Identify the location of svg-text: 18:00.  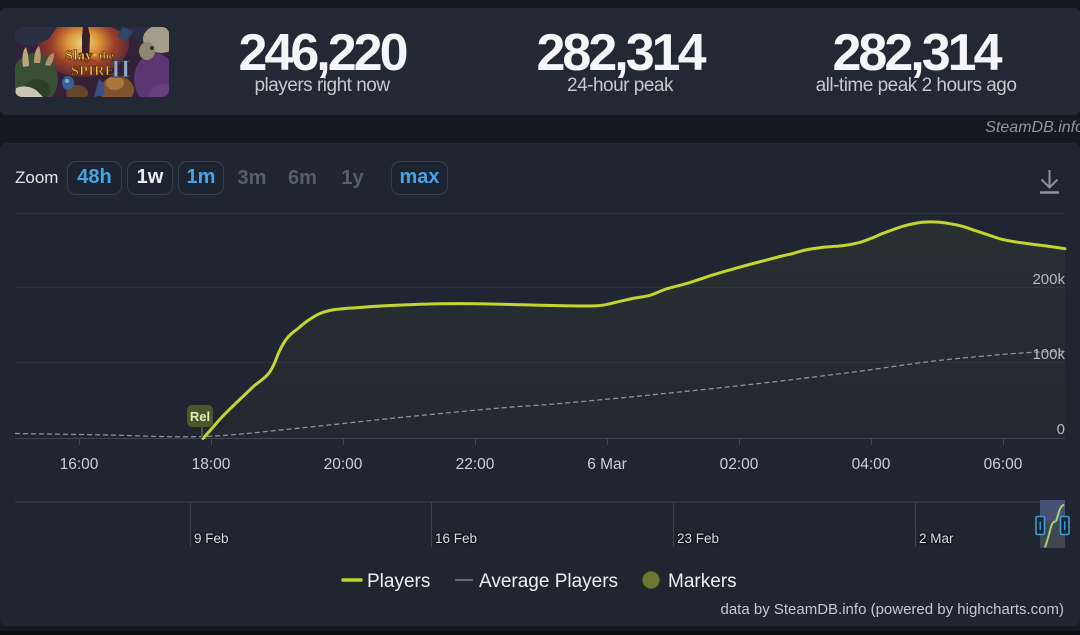
(211, 464).